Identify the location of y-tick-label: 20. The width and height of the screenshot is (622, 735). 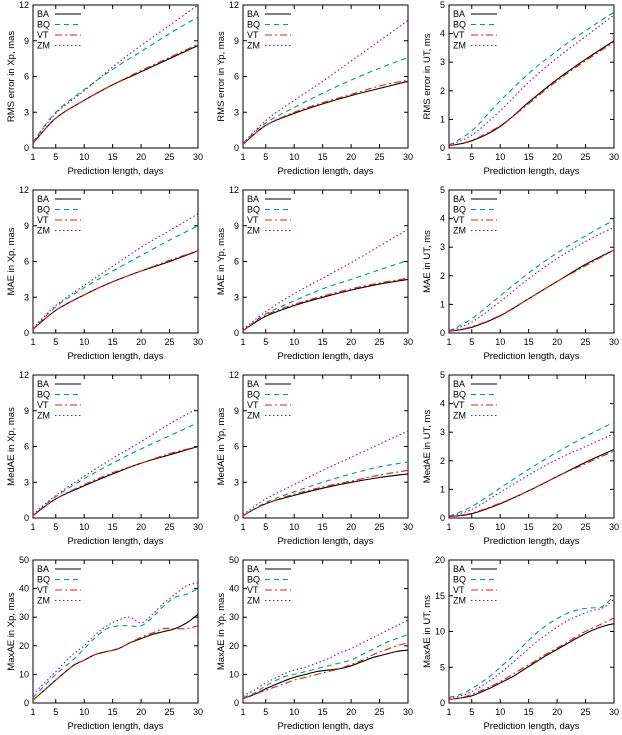
(440, 560).